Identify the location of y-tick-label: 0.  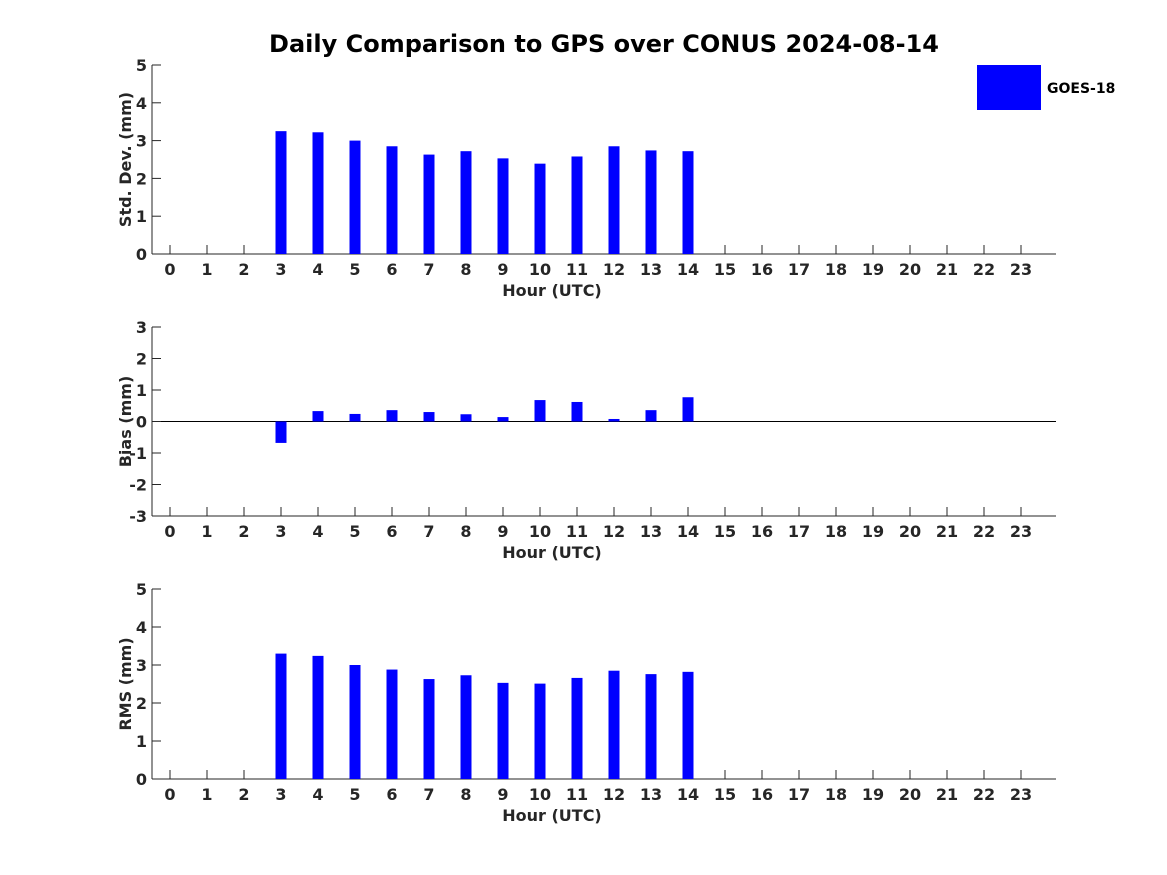
(141, 779).